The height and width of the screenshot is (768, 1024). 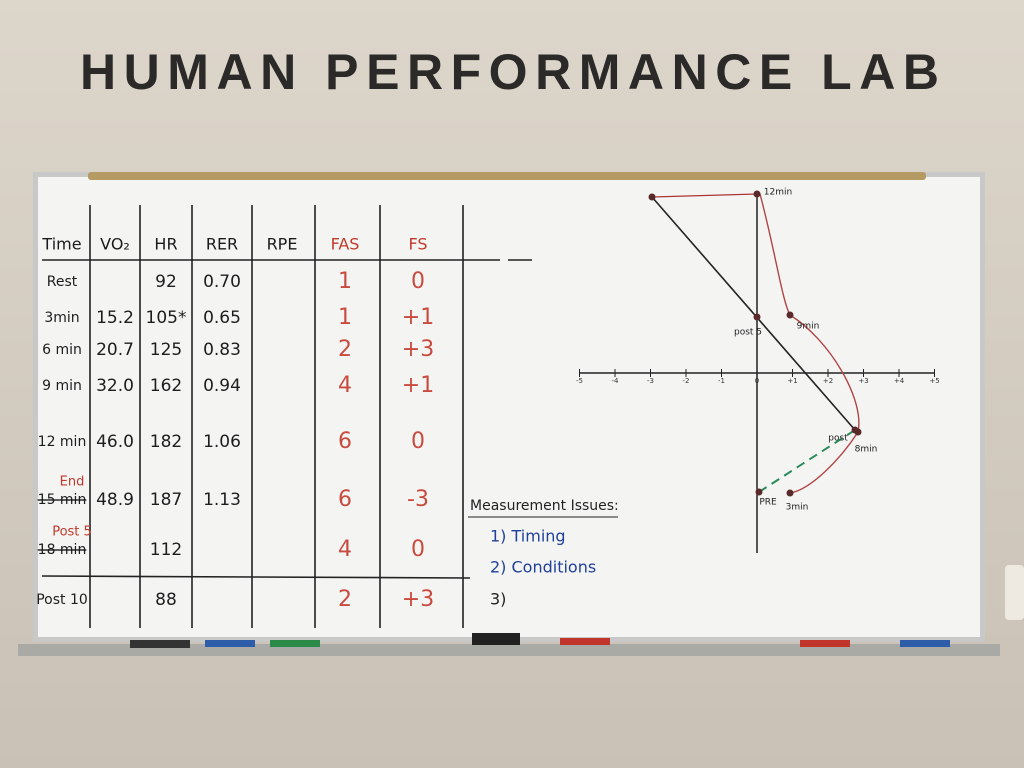 I want to click on point-label: 8min, so click(x=866, y=450).